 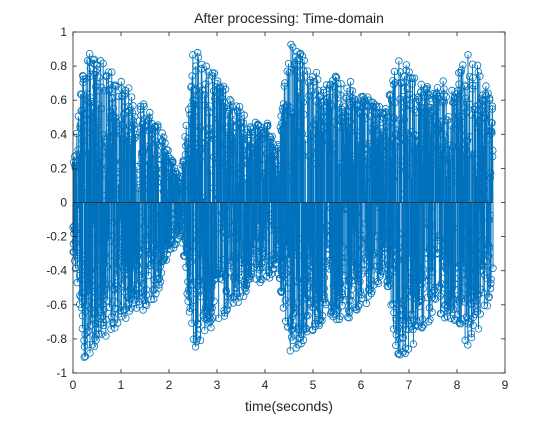 What do you see at coordinates (63, 32) in the screenshot?
I see `y-tick-label: 1` at bounding box center [63, 32].